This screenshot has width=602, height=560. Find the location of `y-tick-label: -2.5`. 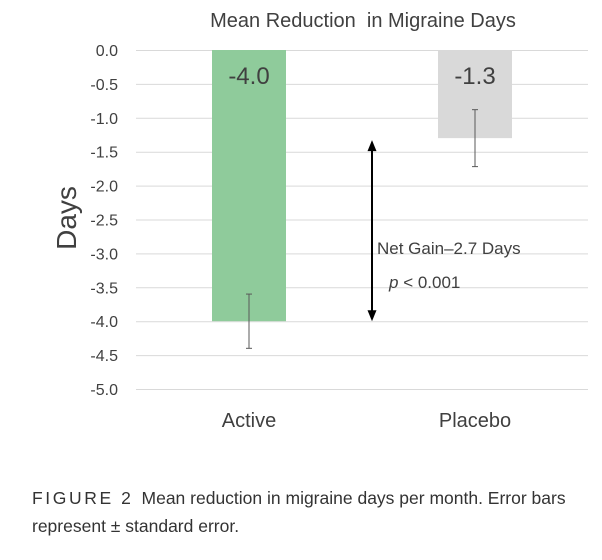

y-tick-label: -2.5 is located at coordinates (104, 221).